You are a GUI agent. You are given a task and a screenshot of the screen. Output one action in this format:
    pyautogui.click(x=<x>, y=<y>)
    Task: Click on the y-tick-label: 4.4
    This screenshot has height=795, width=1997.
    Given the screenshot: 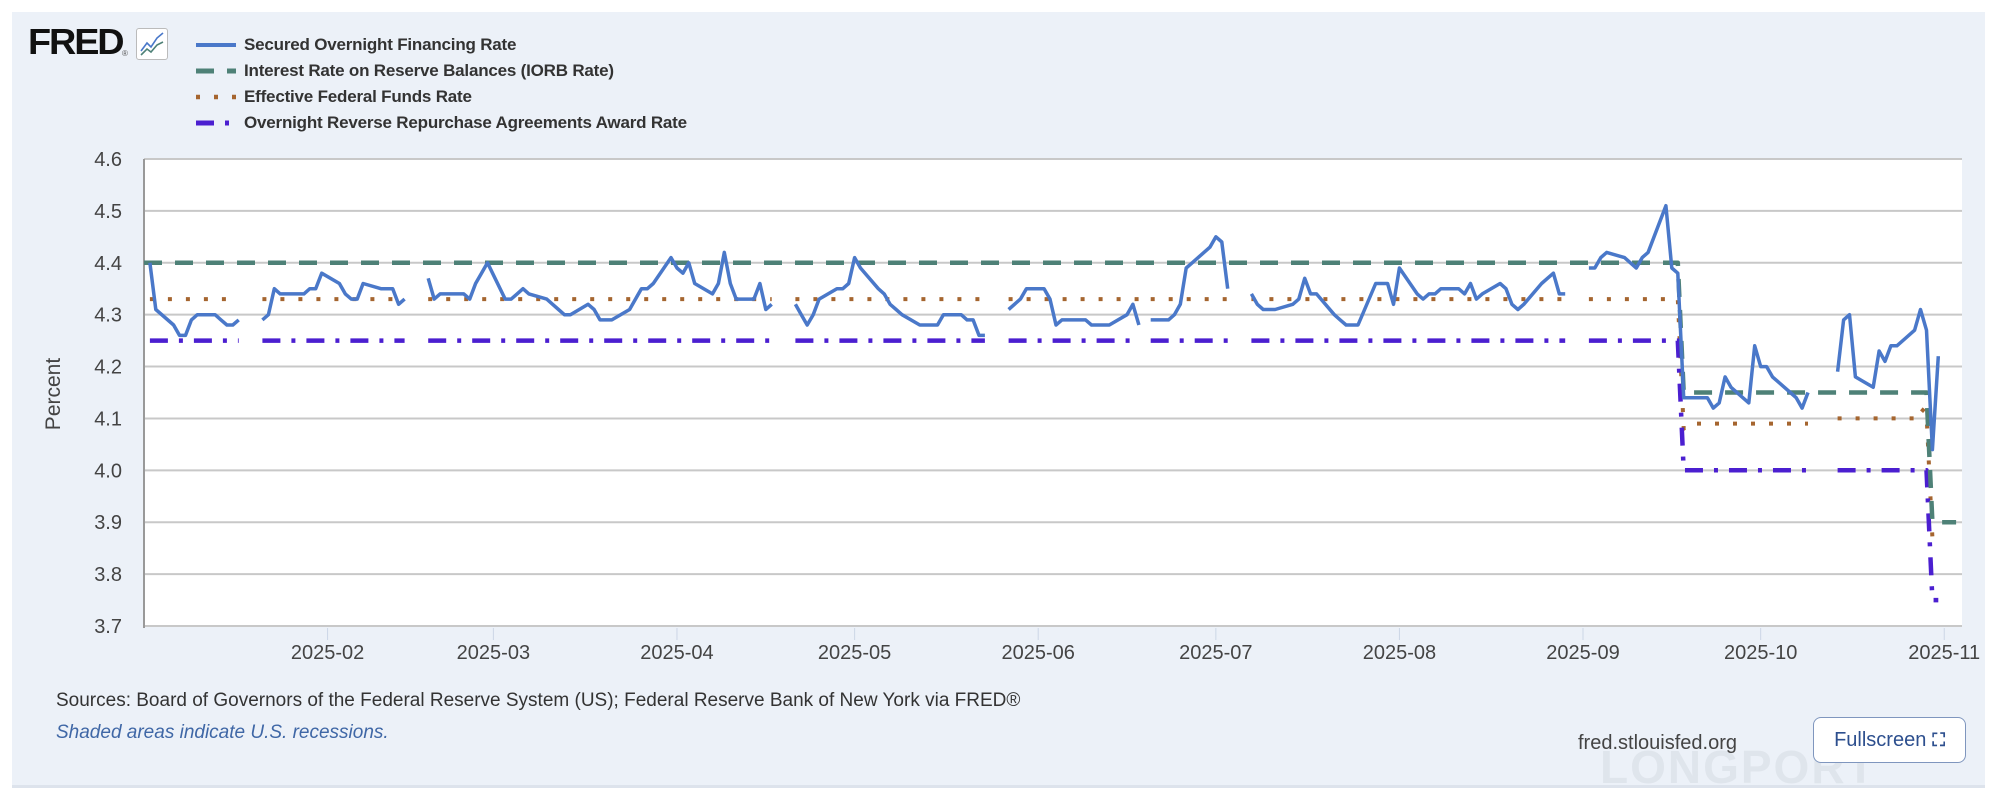 What is the action you would take?
    pyautogui.click(x=108, y=264)
    